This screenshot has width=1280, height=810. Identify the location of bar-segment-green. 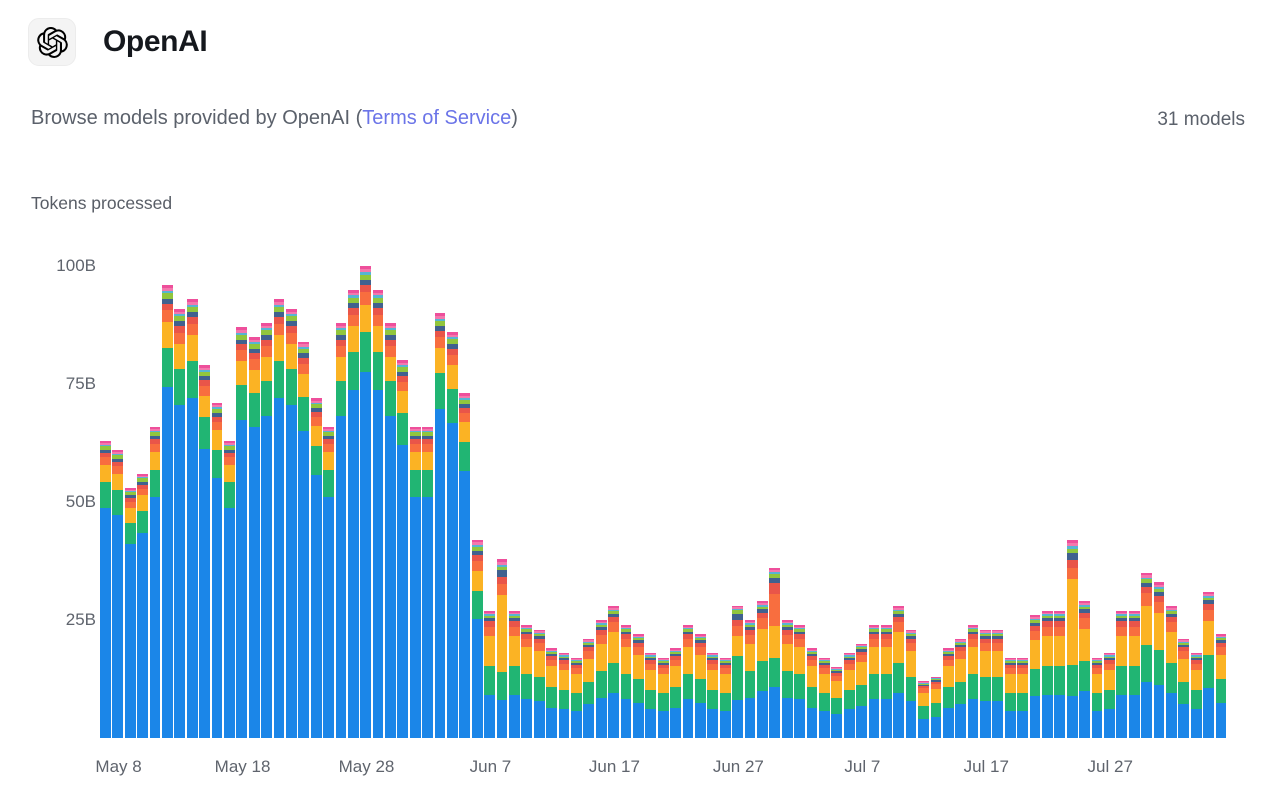
(626, 687).